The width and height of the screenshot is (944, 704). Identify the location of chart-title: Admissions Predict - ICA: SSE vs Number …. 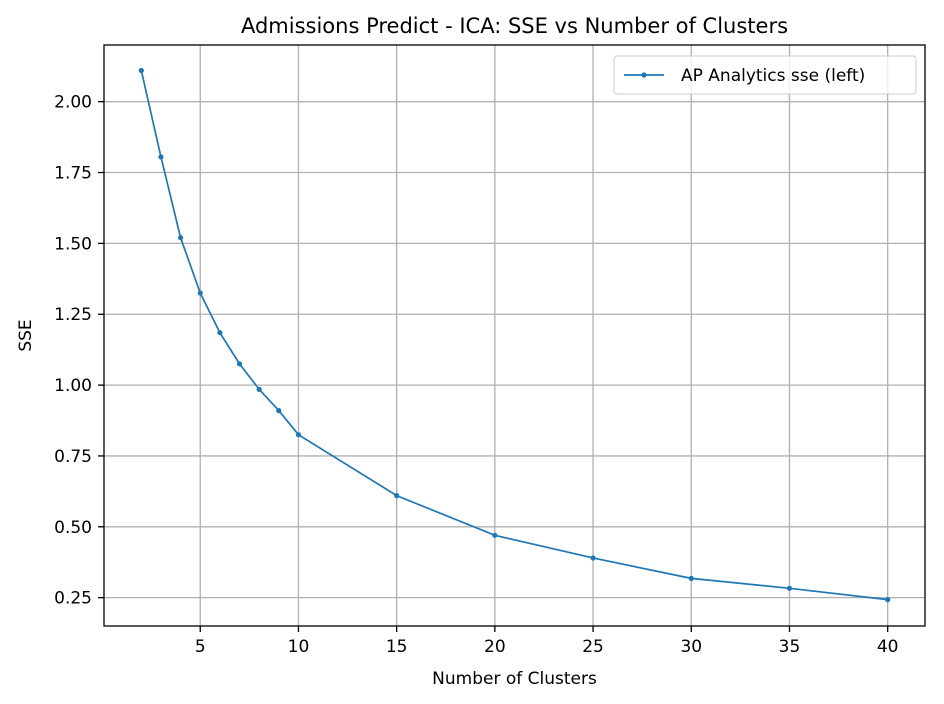
(514, 26).